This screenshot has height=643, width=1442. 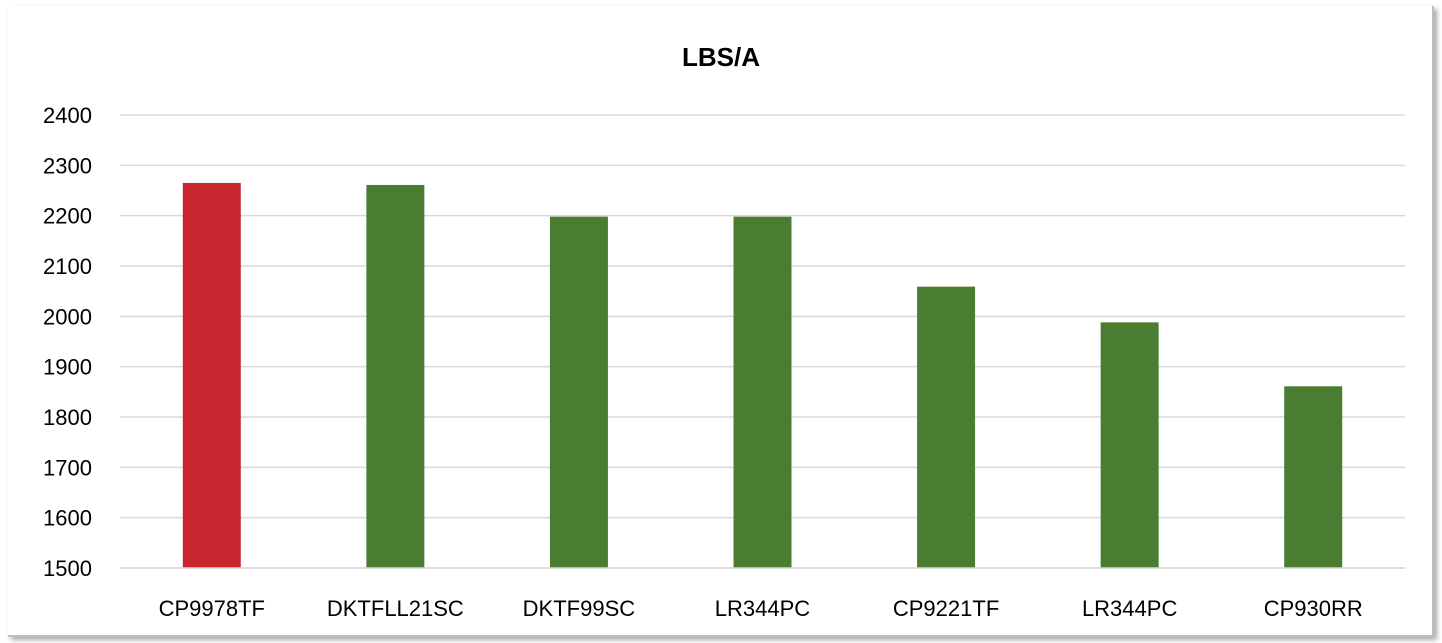 What do you see at coordinates (67, 467) in the screenshot?
I see `y-tick-label: 1700` at bounding box center [67, 467].